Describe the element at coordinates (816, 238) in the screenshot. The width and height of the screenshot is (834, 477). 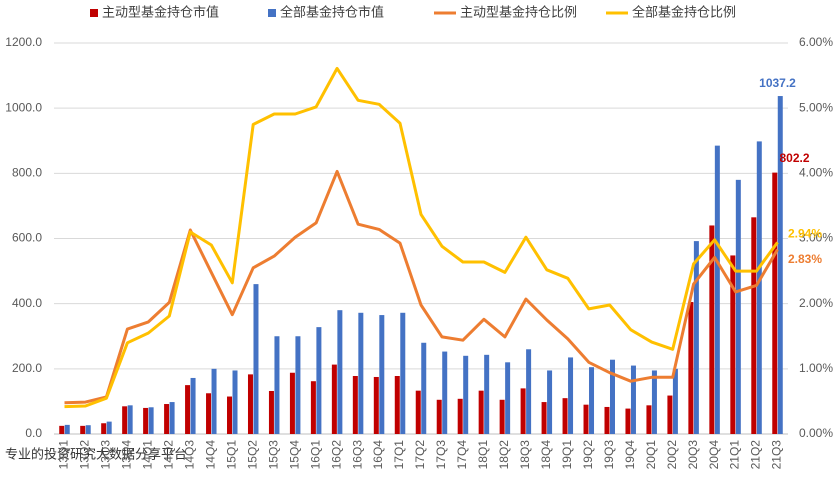
I see `y2-tick-label: 3.00%` at that location.